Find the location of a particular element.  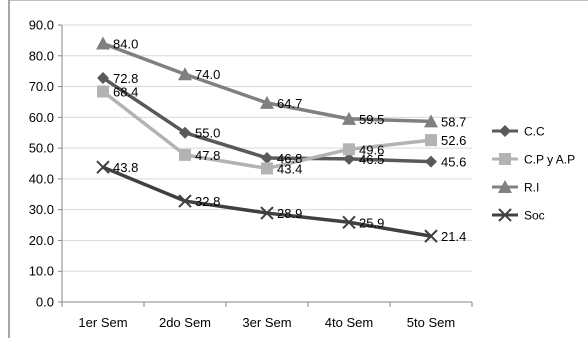

legend-entry: Soc is located at coordinates (518, 215).